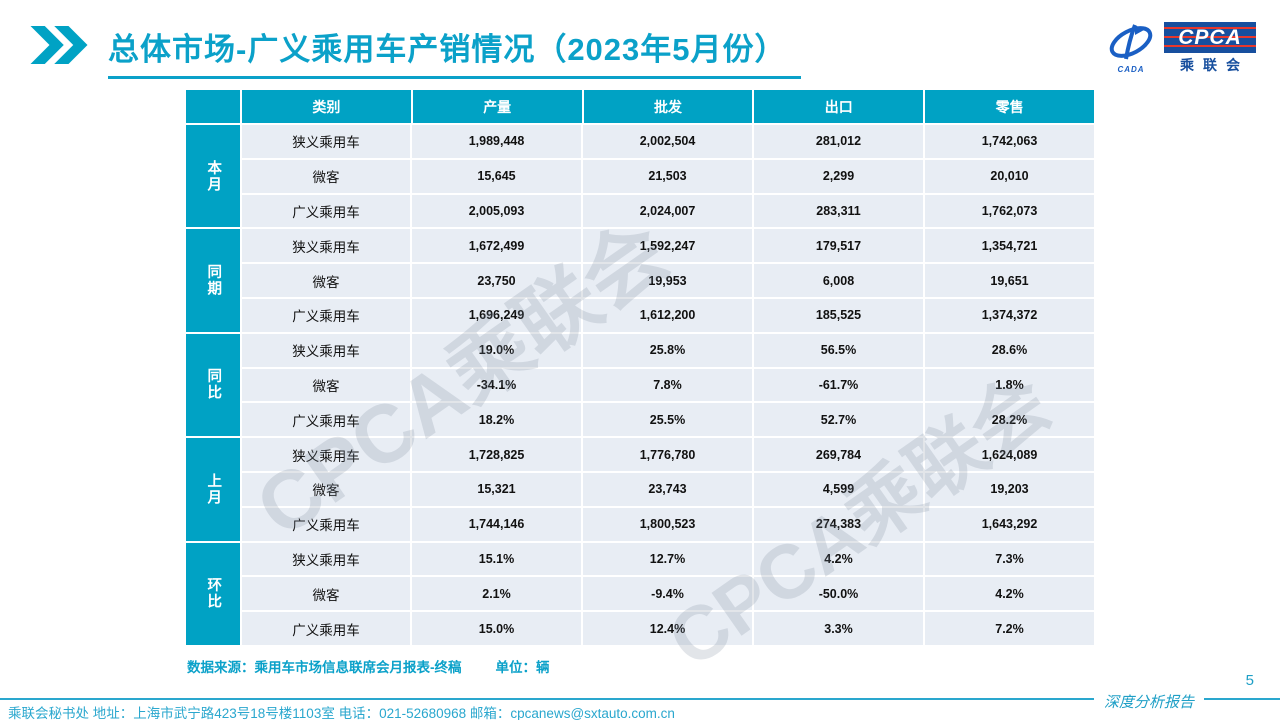 This screenshot has width=1280, height=720. I want to click on value-cell: 179,517, so click(838, 246).